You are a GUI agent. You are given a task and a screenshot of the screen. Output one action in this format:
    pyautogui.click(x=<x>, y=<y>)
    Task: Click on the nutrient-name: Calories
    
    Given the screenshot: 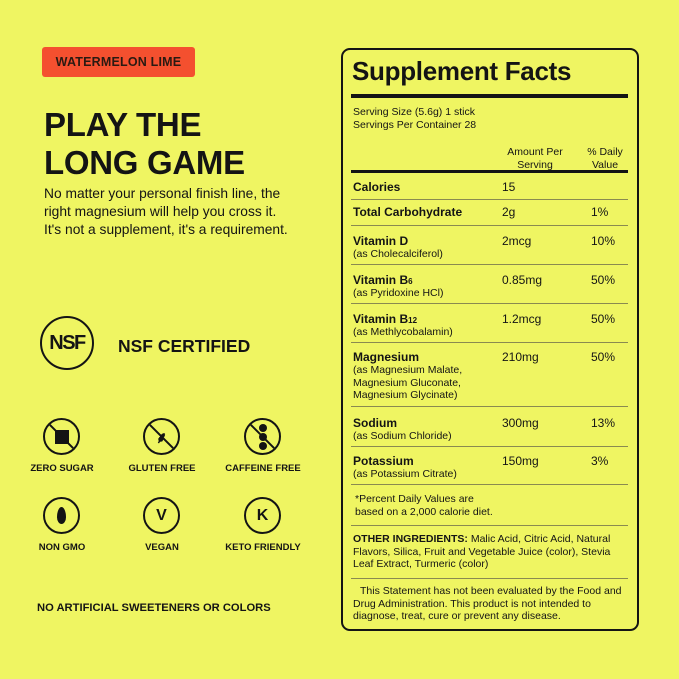 What is the action you would take?
    pyautogui.click(x=377, y=187)
    